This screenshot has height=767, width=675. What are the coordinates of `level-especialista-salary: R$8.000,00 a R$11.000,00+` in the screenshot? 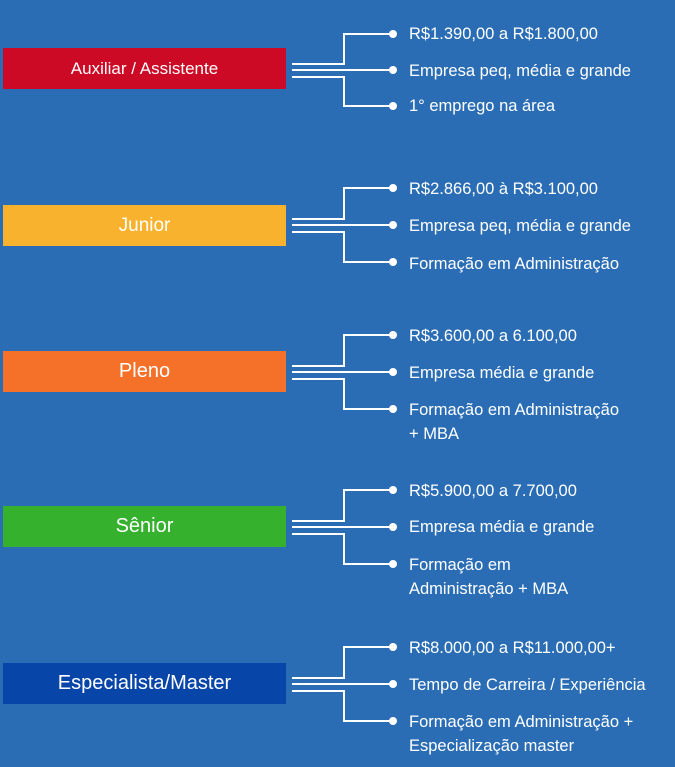 It's located at (512, 648).